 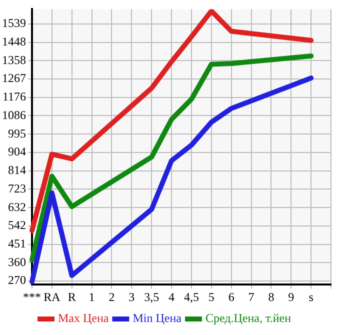 I want to click on x-tick-label: 9, so click(x=291, y=297).